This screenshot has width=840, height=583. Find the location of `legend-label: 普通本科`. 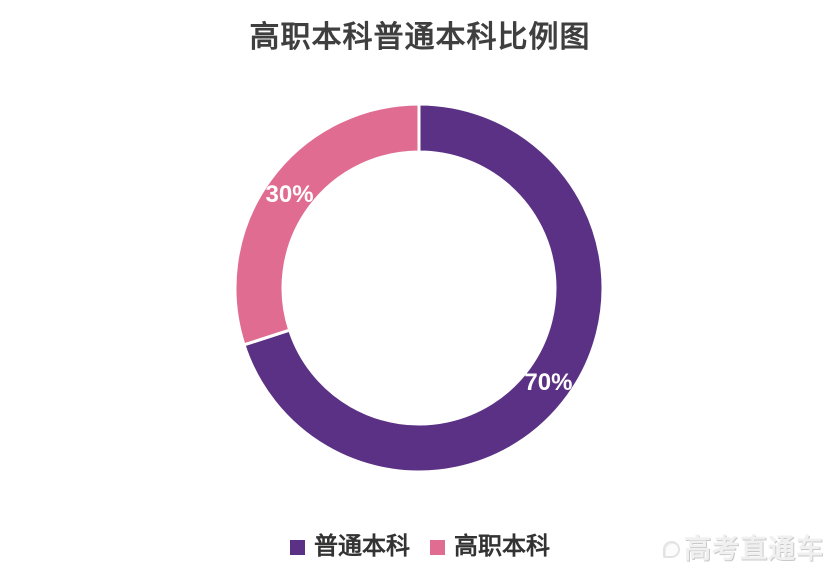

legend-label: 普通本科 is located at coordinates (362, 547).